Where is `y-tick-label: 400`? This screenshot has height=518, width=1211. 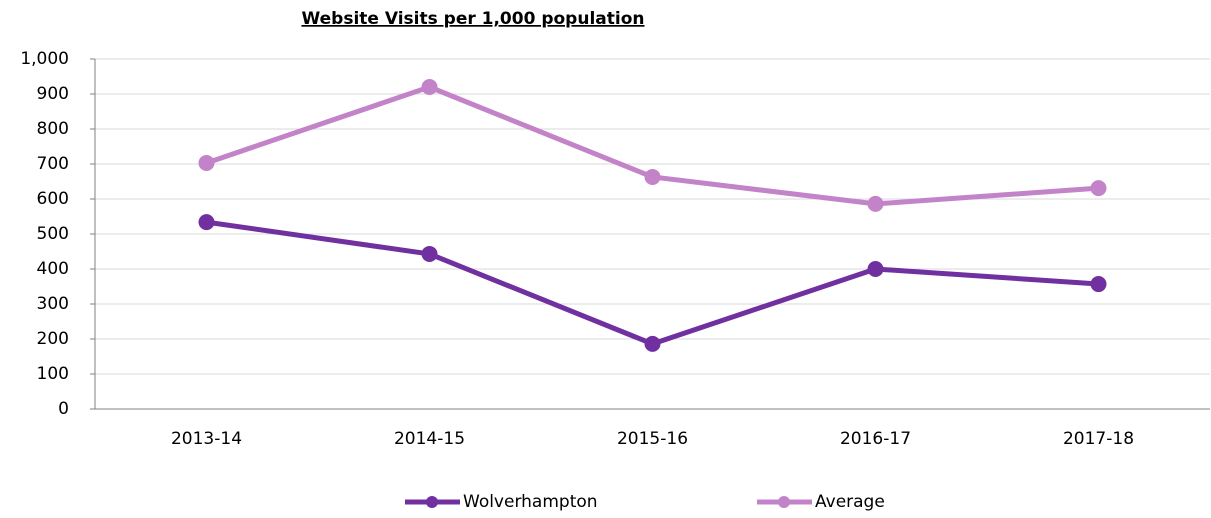 y-tick-label: 400 is located at coordinates (53, 269).